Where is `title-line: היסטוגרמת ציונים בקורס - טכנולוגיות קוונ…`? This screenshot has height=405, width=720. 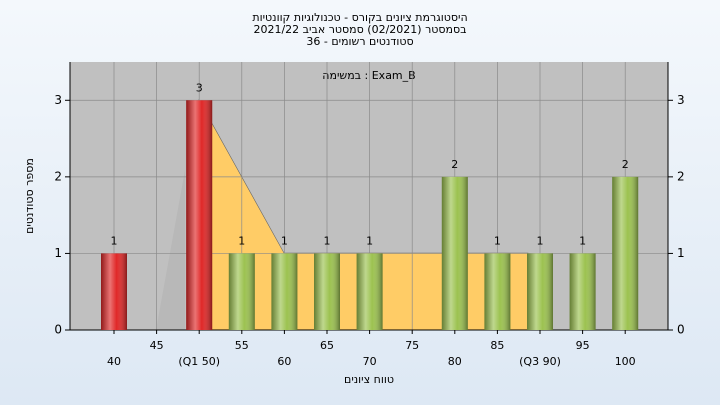
title-line: היסטוגרמת ציונים בקורס - טכנולוגיות קוונ… is located at coordinates (359, 17).